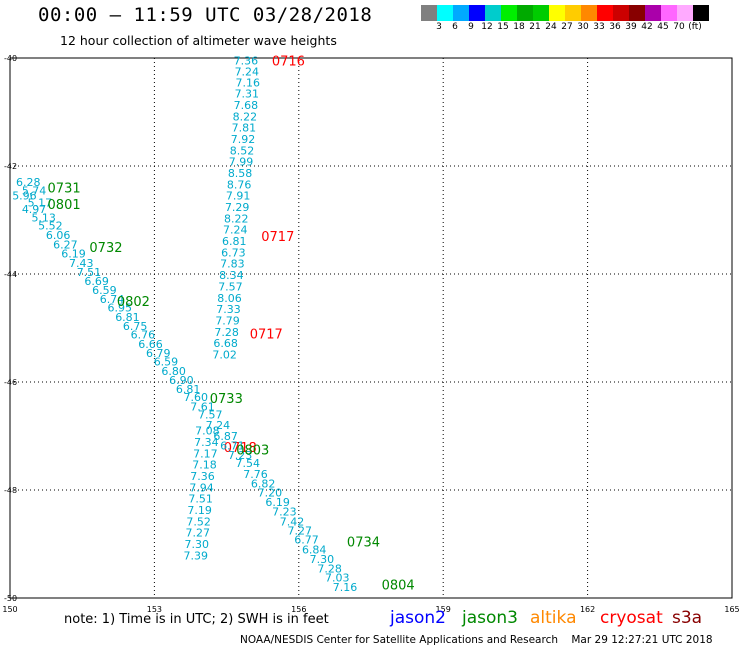 This screenshot has height=650, width=740. What do you see at coordinates (227, 320) in the screenshot?
I see `wave-height-value: 7.79` at bounding box center [227, 320].